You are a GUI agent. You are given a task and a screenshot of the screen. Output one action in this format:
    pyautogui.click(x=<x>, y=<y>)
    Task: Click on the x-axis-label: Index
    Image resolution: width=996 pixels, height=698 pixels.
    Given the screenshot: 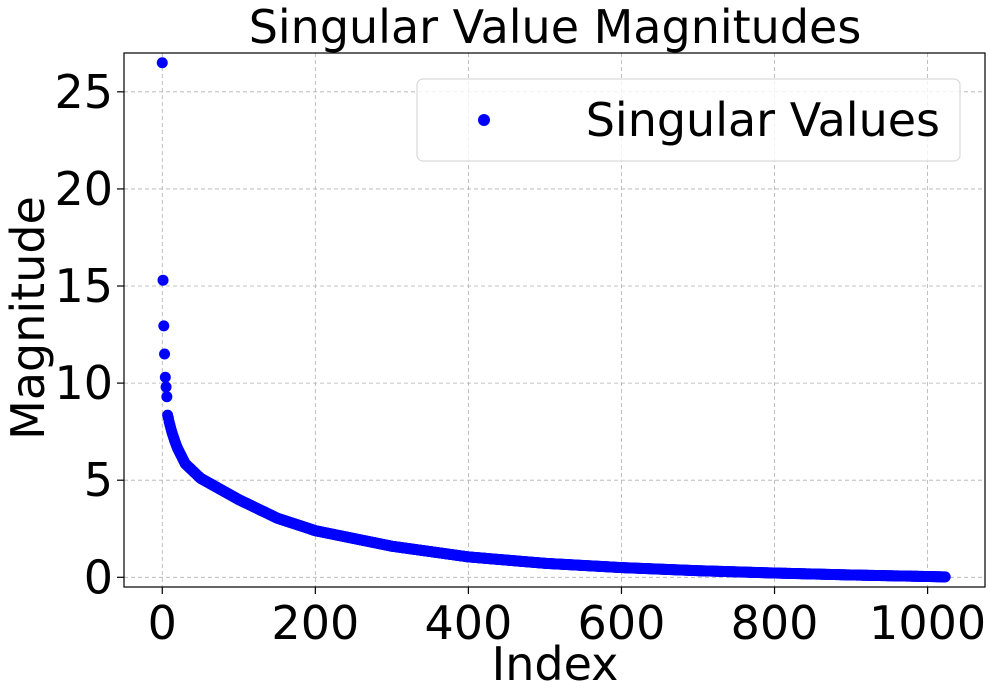 What is the action you would take?
    pyautogui.click(x=555, y=664)
    